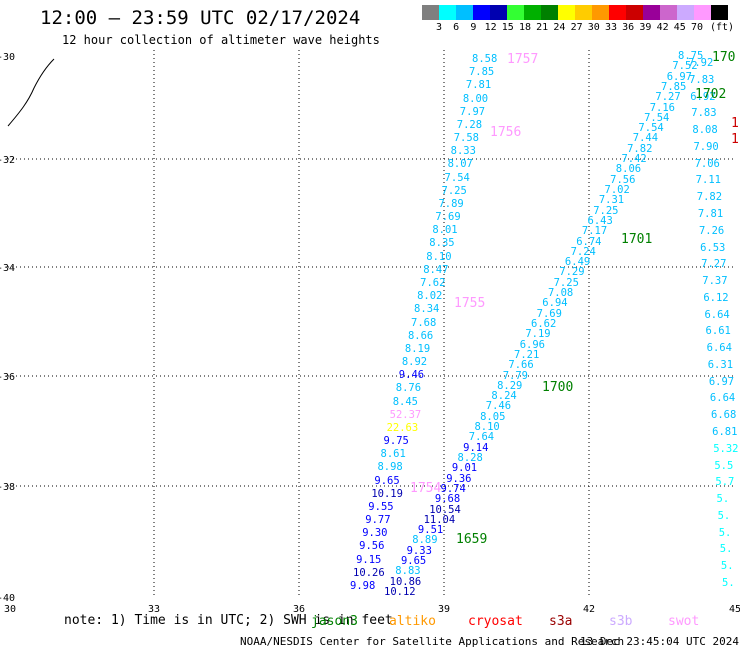  I want to click on wave-height-value: 7.66, so click(521, 365).